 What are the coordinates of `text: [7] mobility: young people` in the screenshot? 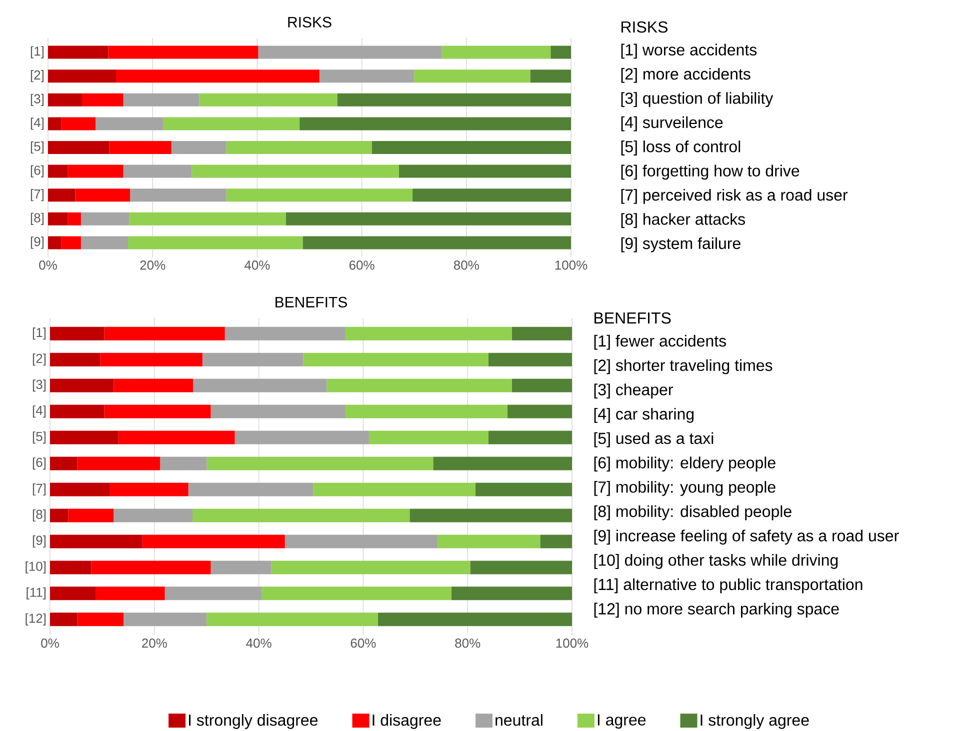 It's located at (685, 488).